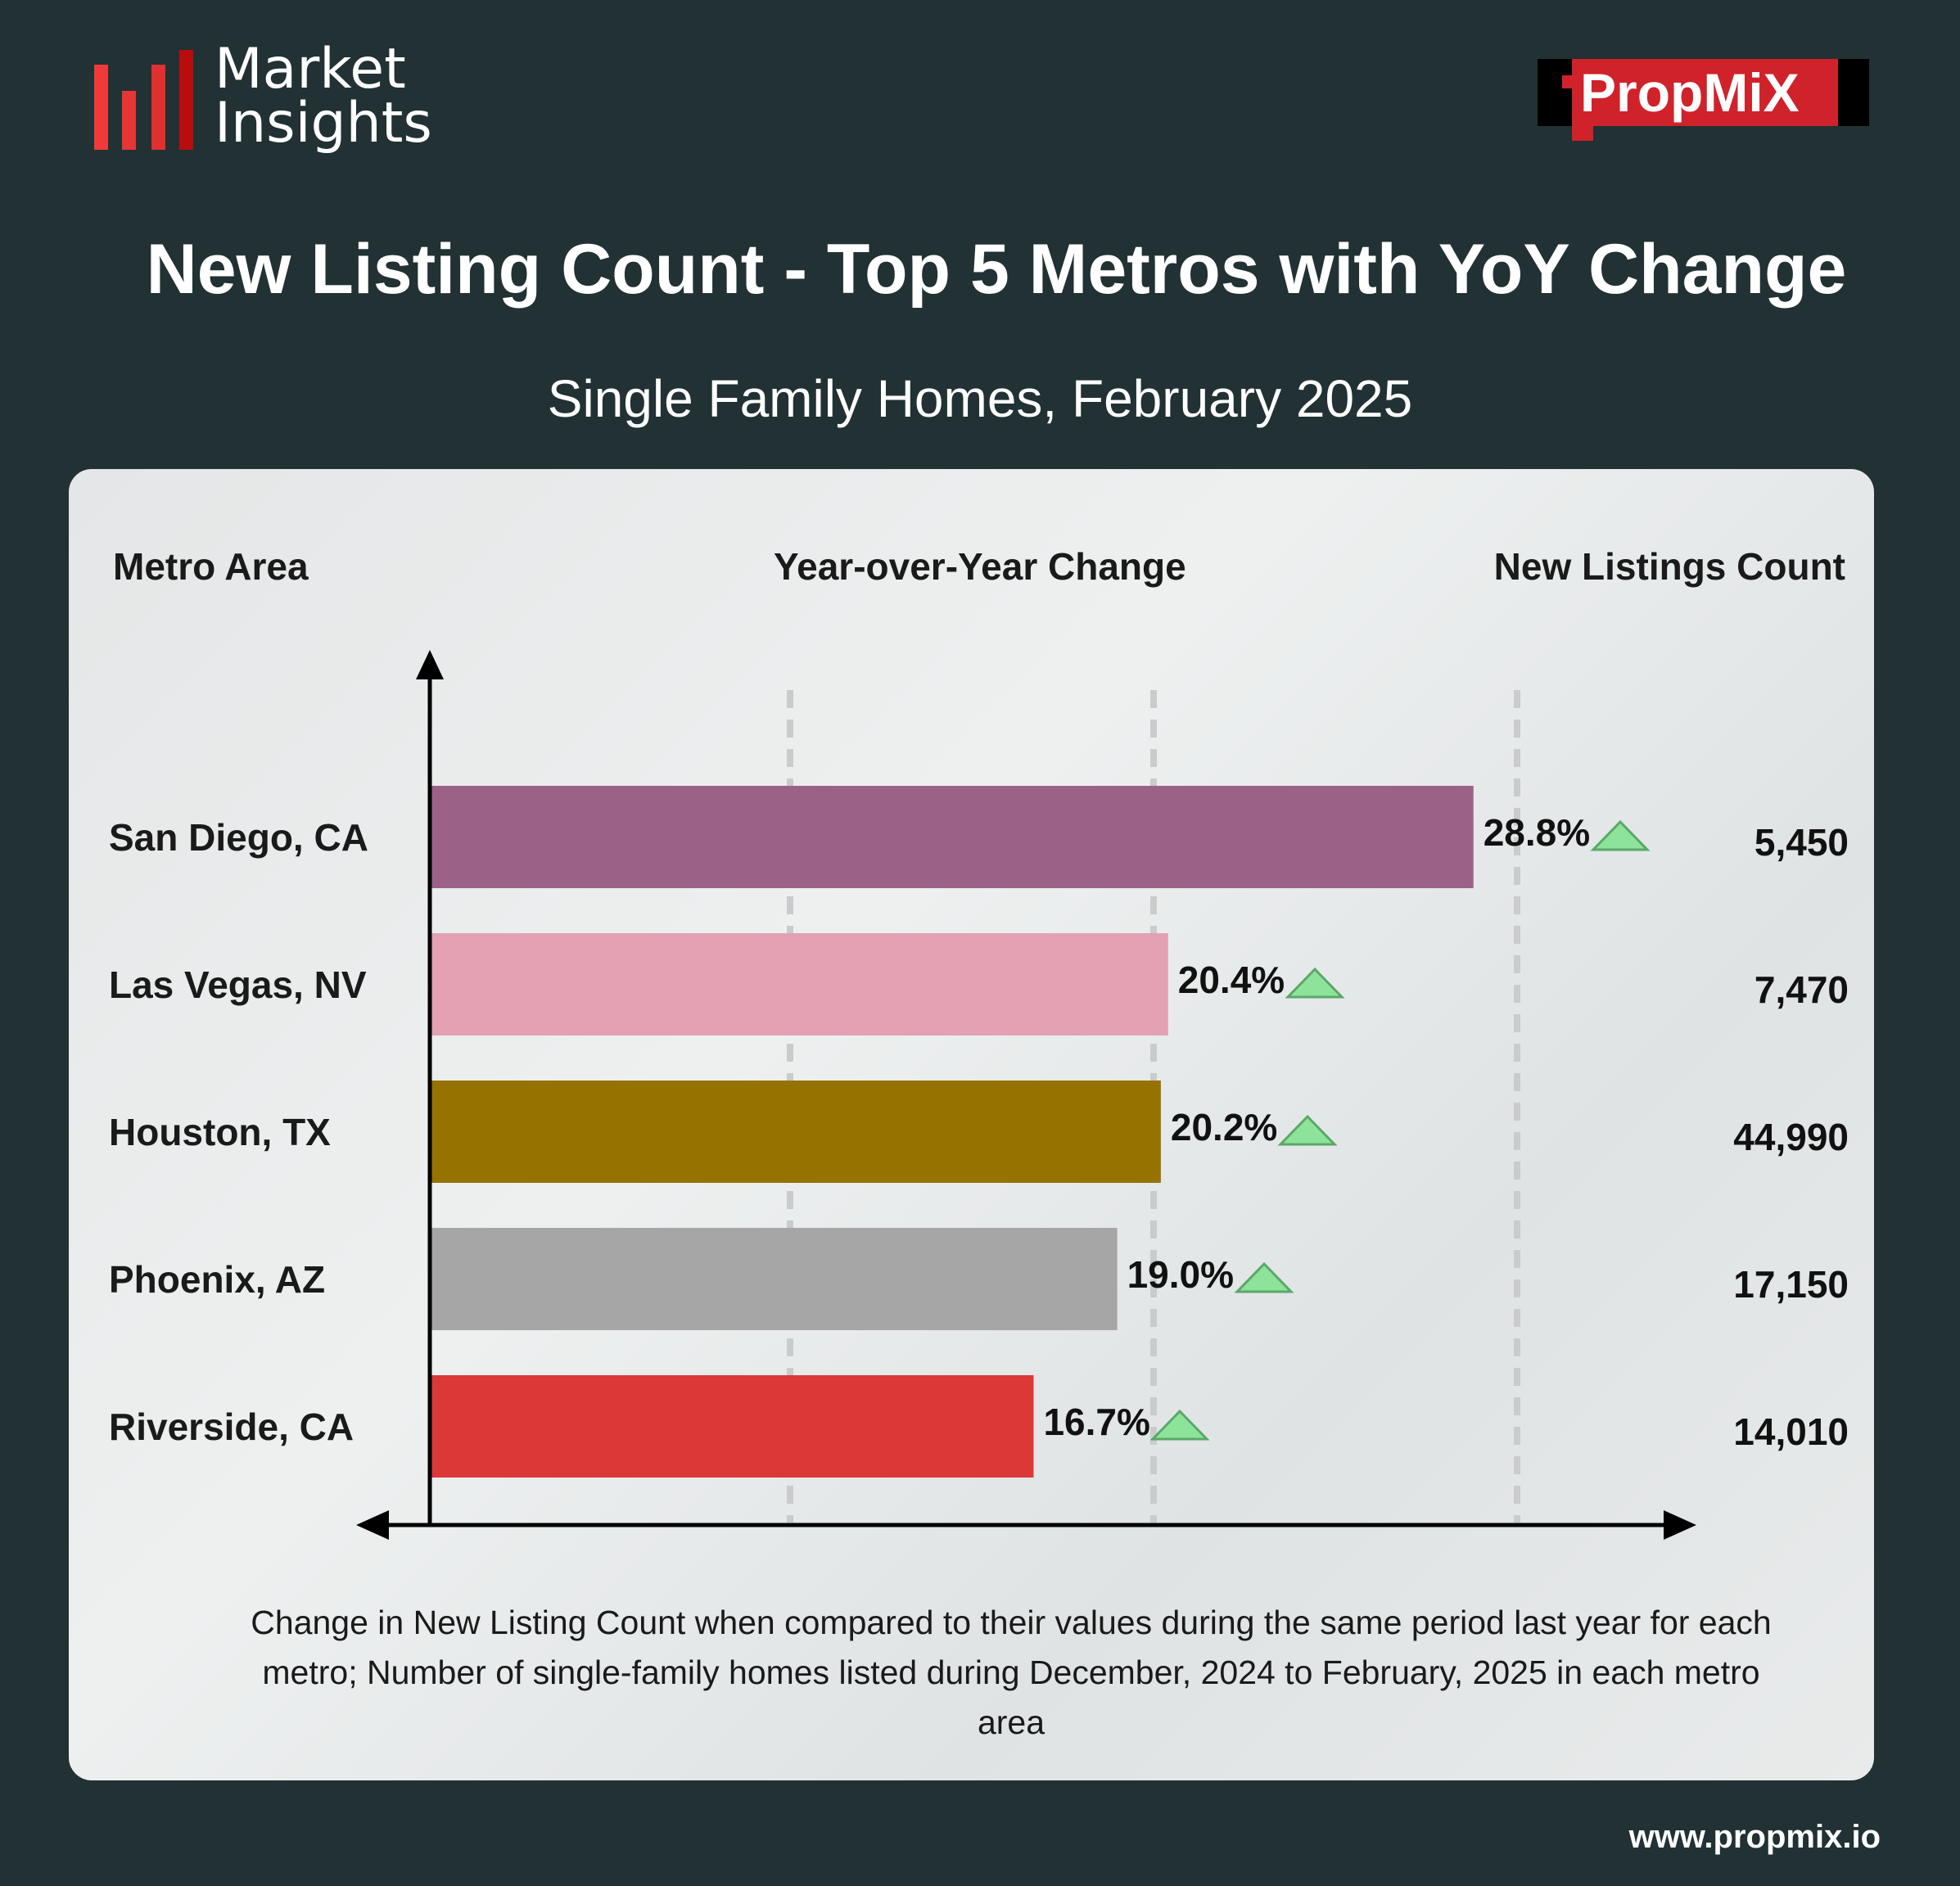  I want to click on value-label: 20.2%, so click(1224, 1127).